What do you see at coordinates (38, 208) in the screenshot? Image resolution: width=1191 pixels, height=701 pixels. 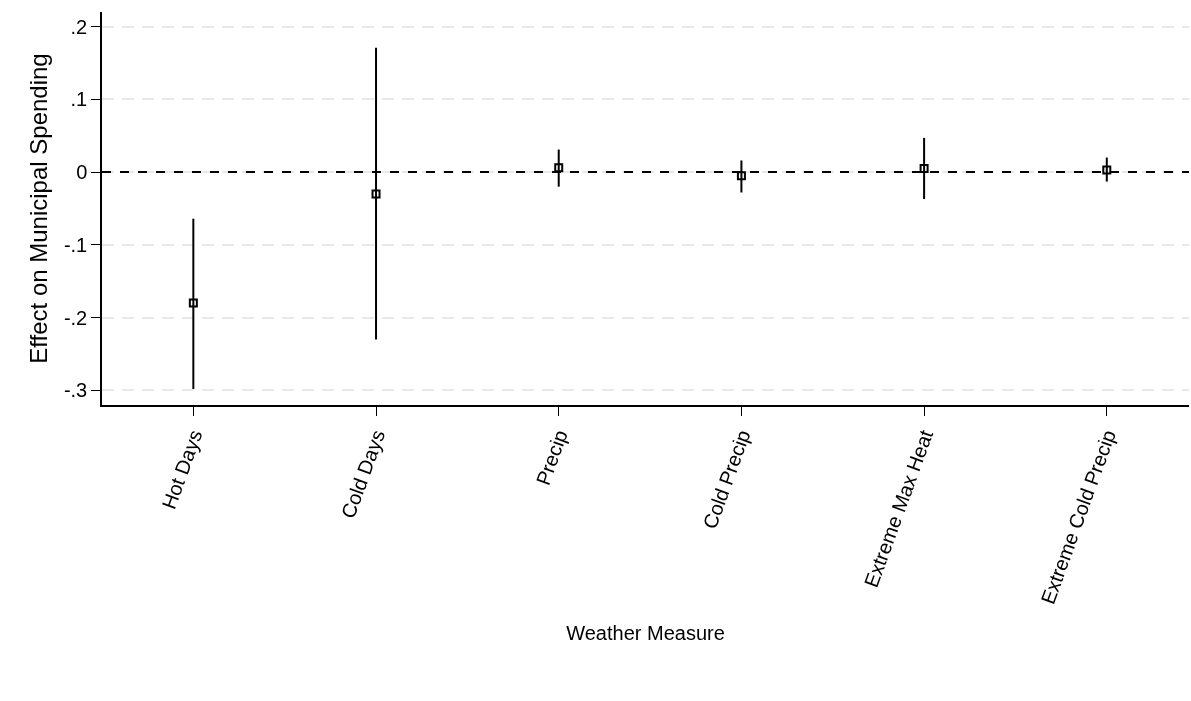 I see `y-axis-title: Effect on Municipal Spending` at bounding box center [38, 208].